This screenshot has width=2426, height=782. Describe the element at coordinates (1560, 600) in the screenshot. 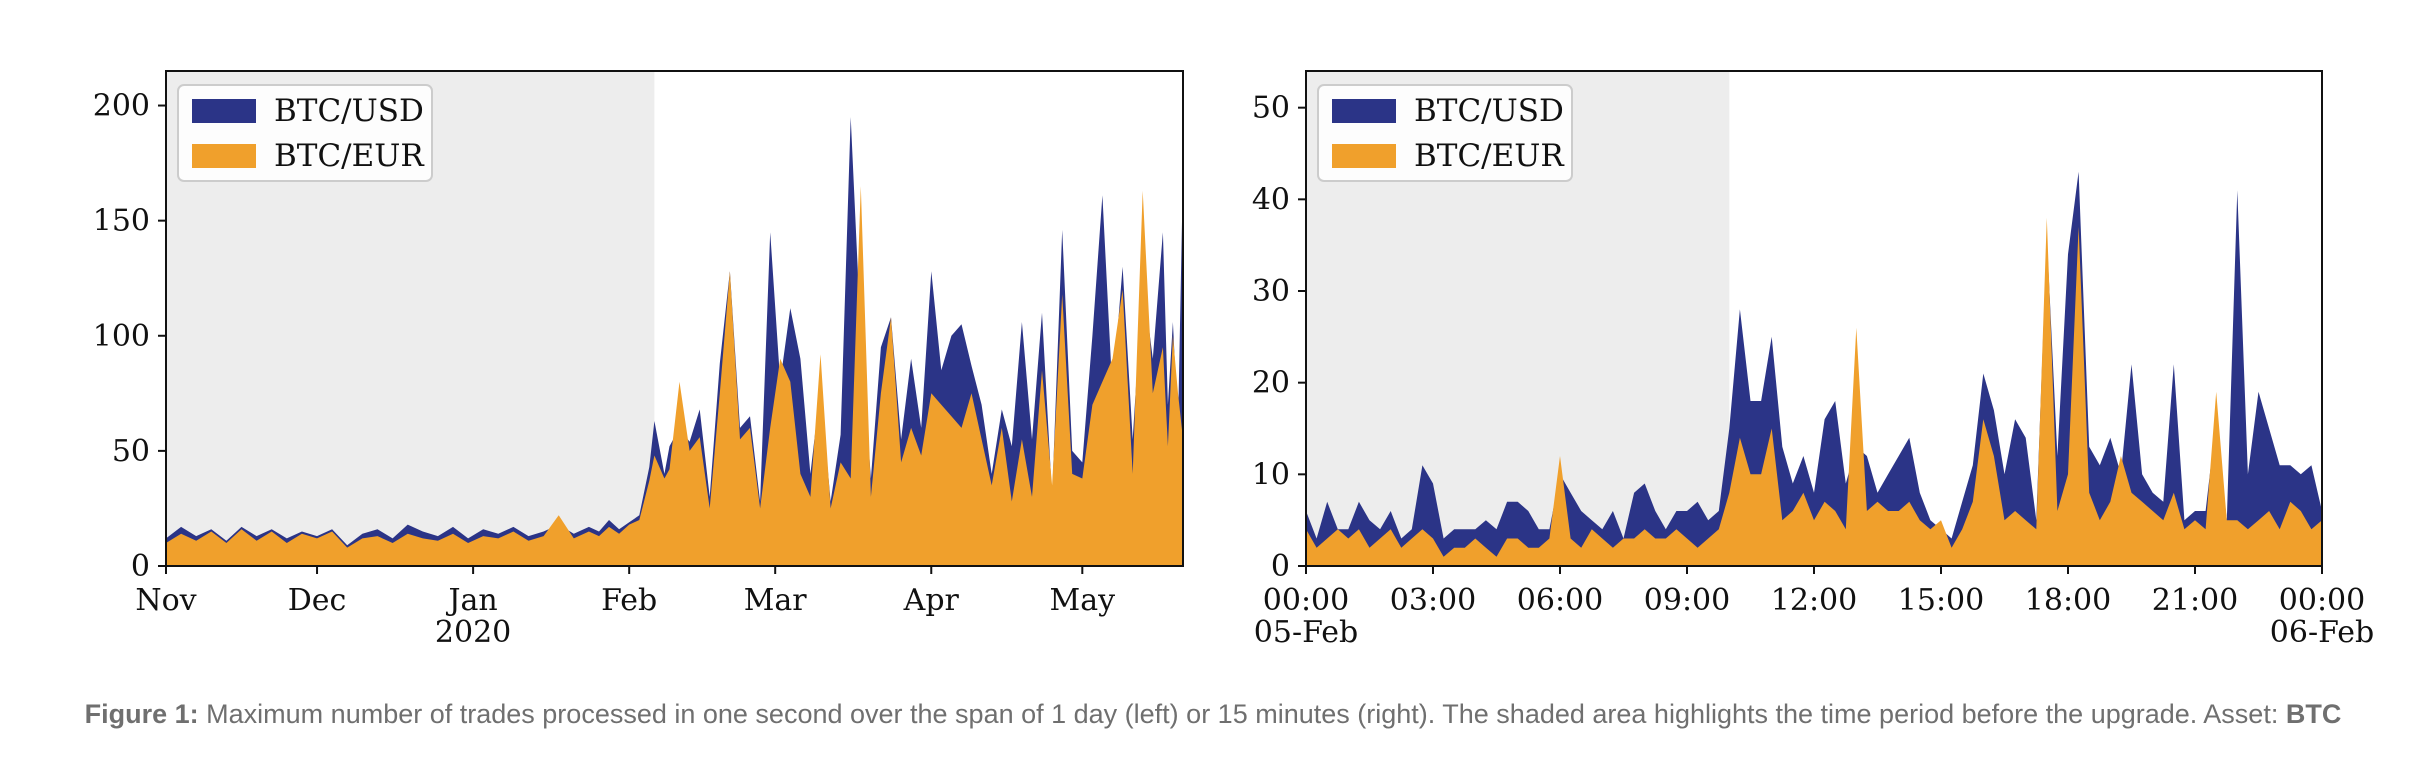

I see `x-tick-label: 06:00` at that location.